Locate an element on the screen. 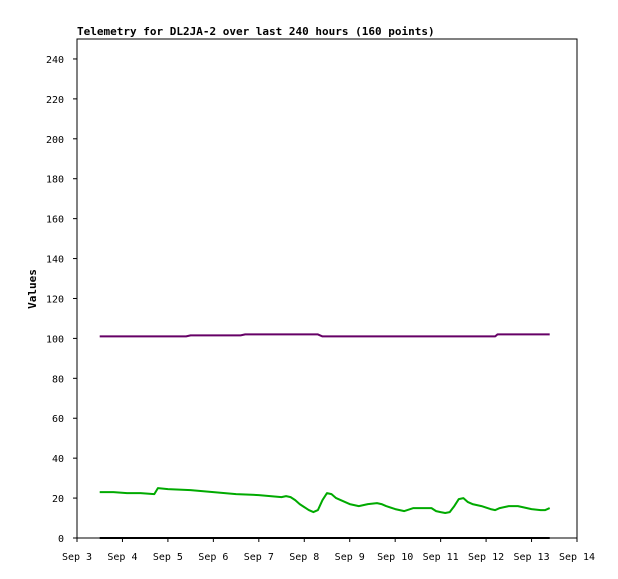 This screenshot has height=579, width=618. y-tick-label: 240 is located at coordinates (55, 60).